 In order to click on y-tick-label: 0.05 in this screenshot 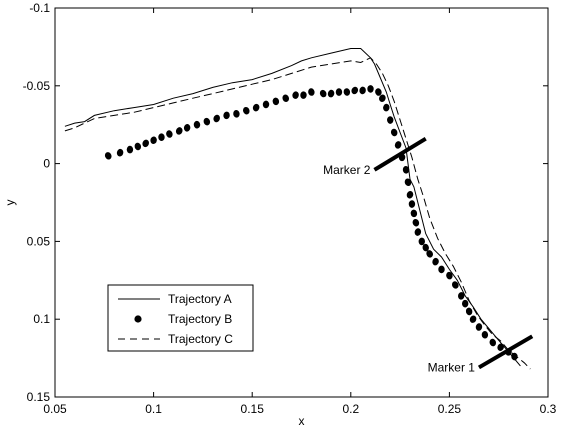, I will do `click(39, 241)`.